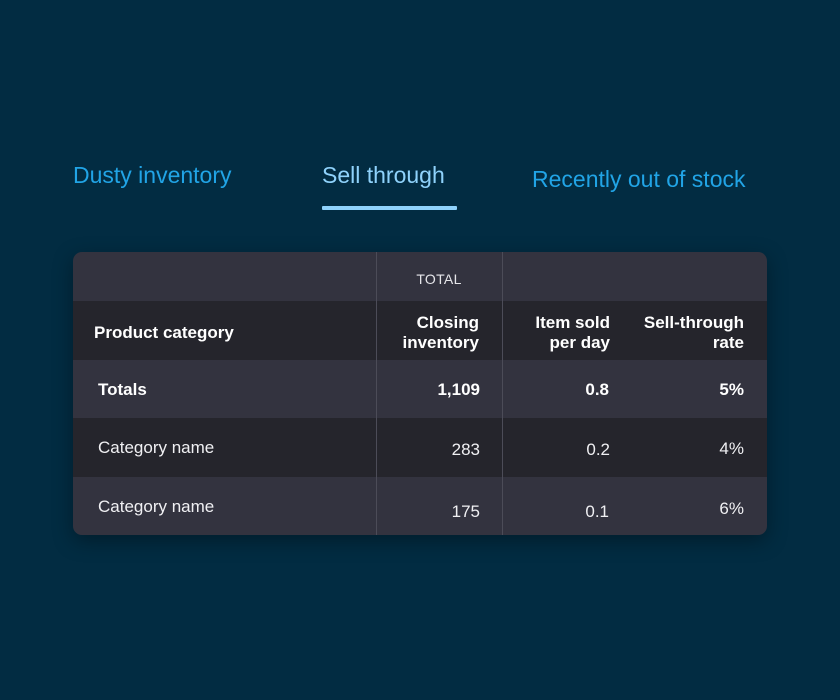 The width and height of the screenshot is (840, 700). I want to click on tab-sell-through: Sell through, so click(383, 175).